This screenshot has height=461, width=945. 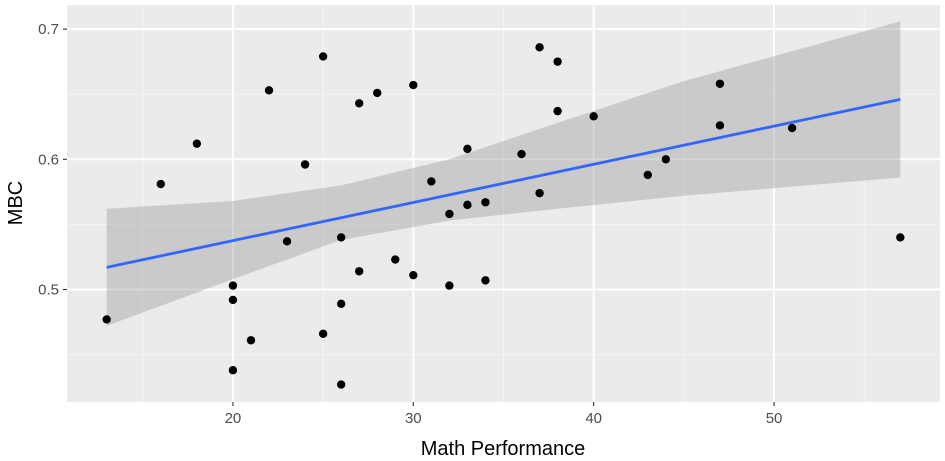 I want to click on x-axis-ticks: 20 30 40 50, so click(x=504, y=414).